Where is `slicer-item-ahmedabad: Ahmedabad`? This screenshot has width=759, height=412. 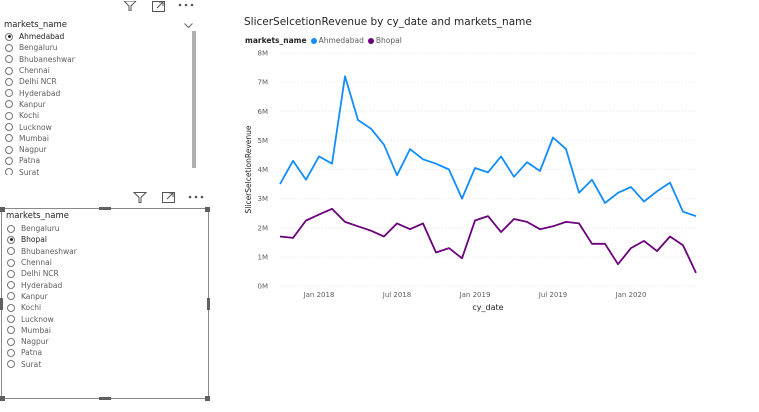
slicer-item-ahmedabad: Ahmedabad is located at coordinates (40, 36).